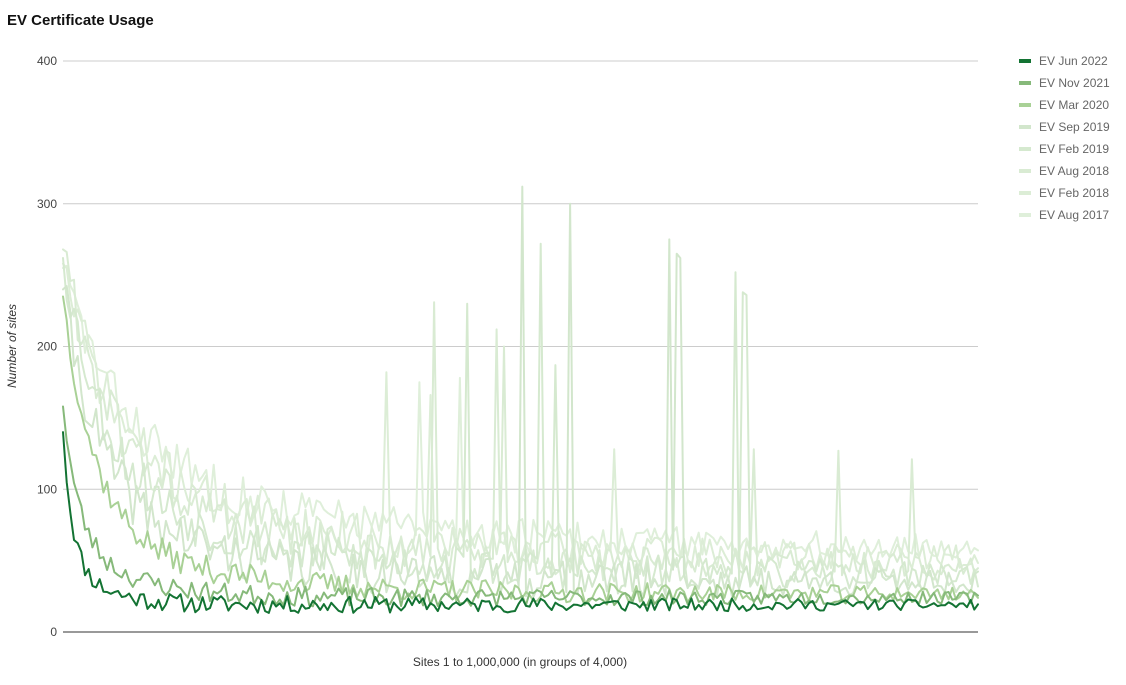 The height and width of the screenshot is (685, 1126). Describe the element at coordinates (1074, 149) in the screenshot. I see `legend-label: EV Feb 2019` at that location.